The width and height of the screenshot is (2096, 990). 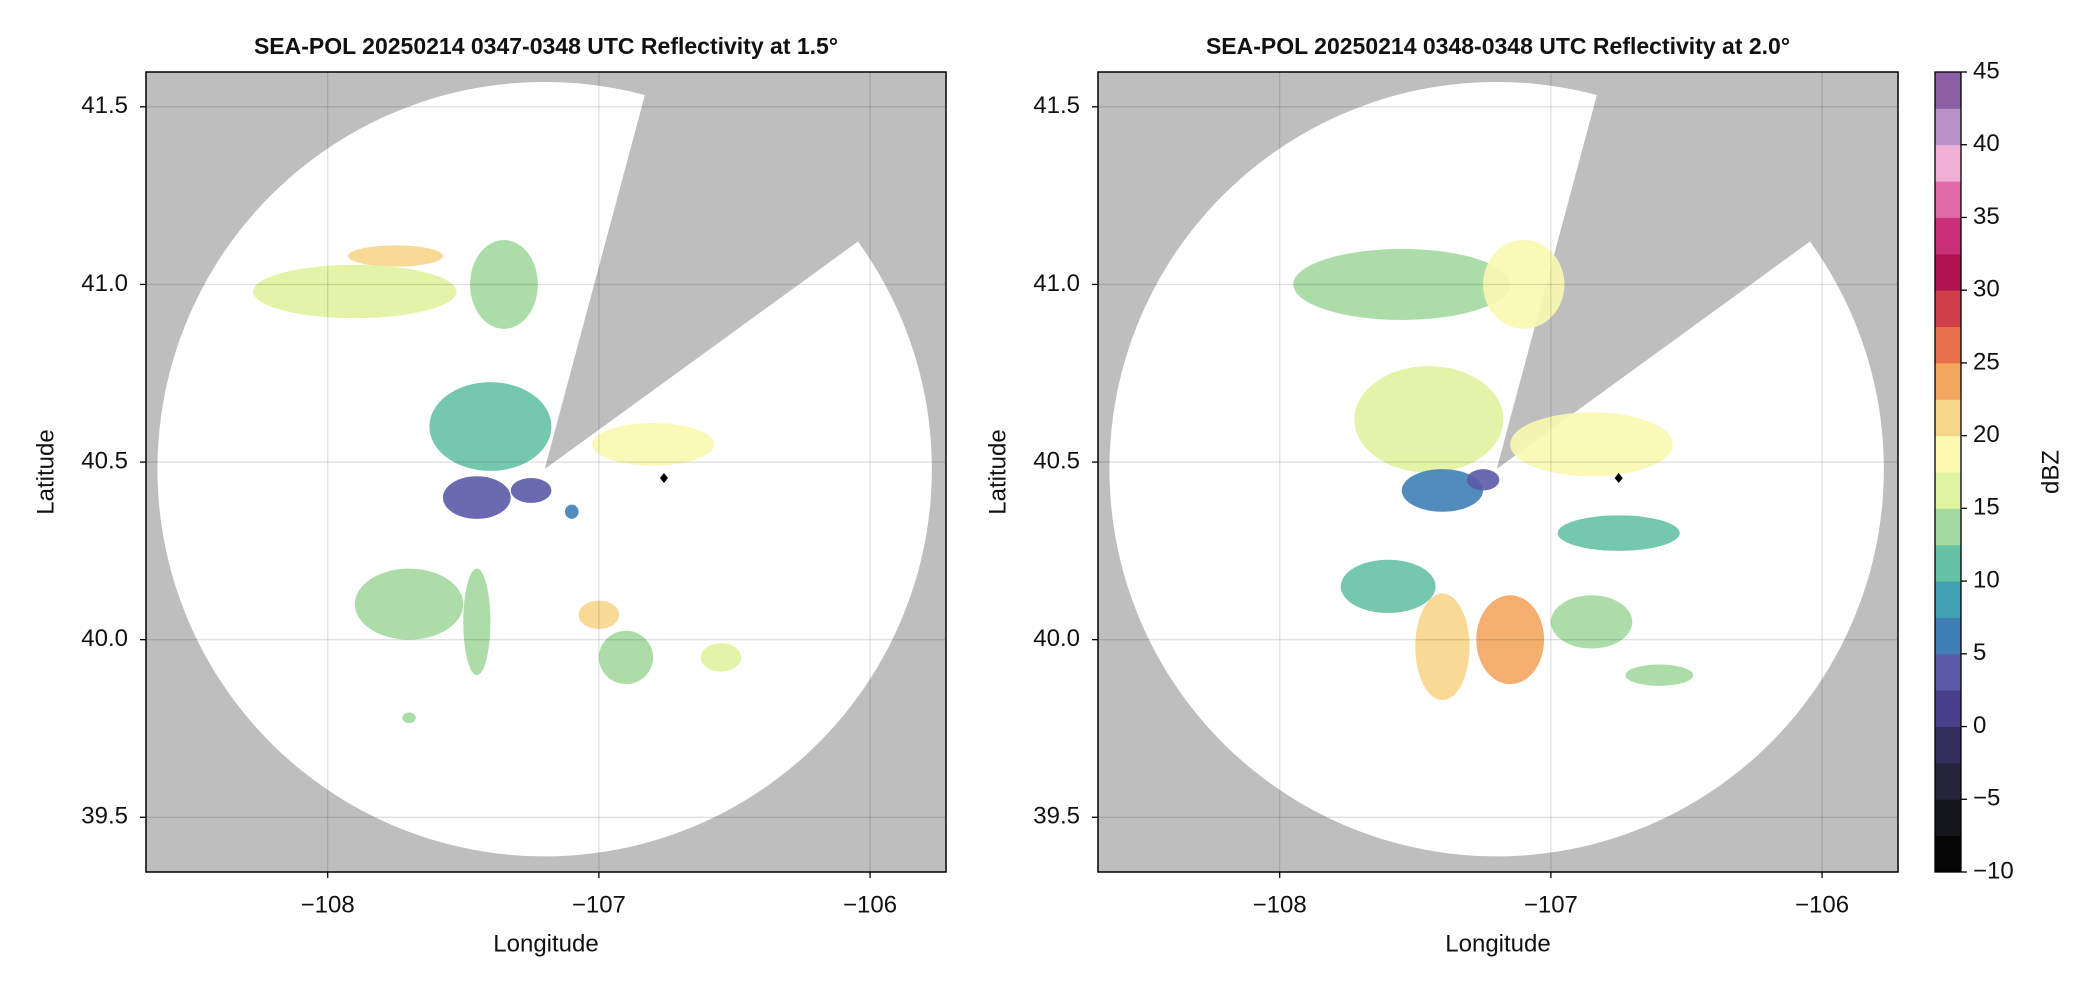 I want to click on colorbar-tick-label: 0, so click(x=1979, y=725).